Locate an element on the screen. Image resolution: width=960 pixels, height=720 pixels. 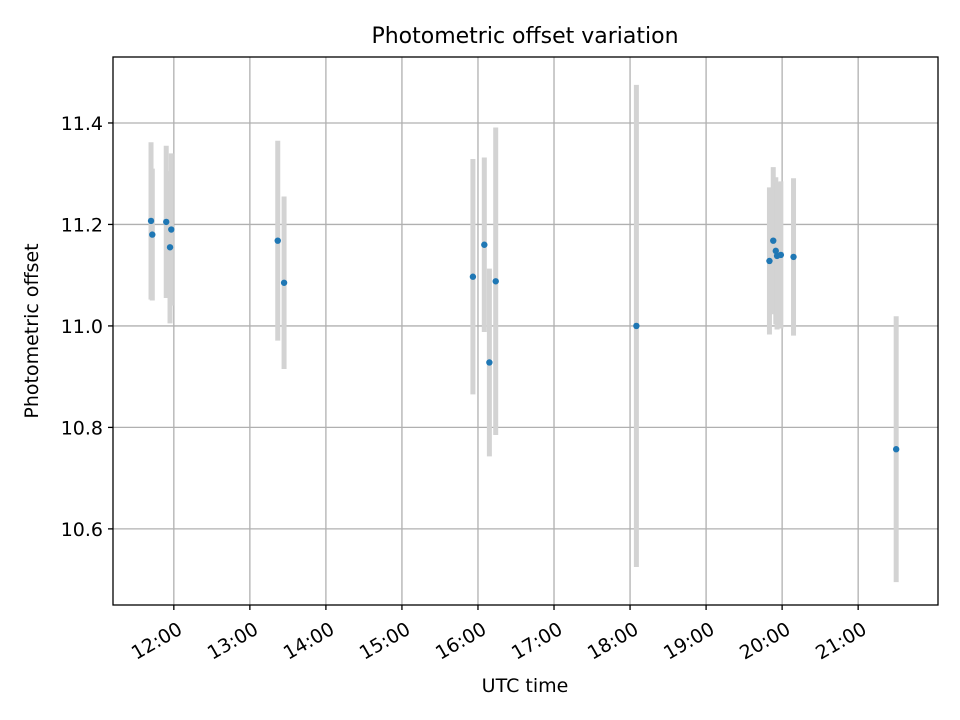
y-axis-label: Photometric offset is located at coordinates (32, 330).